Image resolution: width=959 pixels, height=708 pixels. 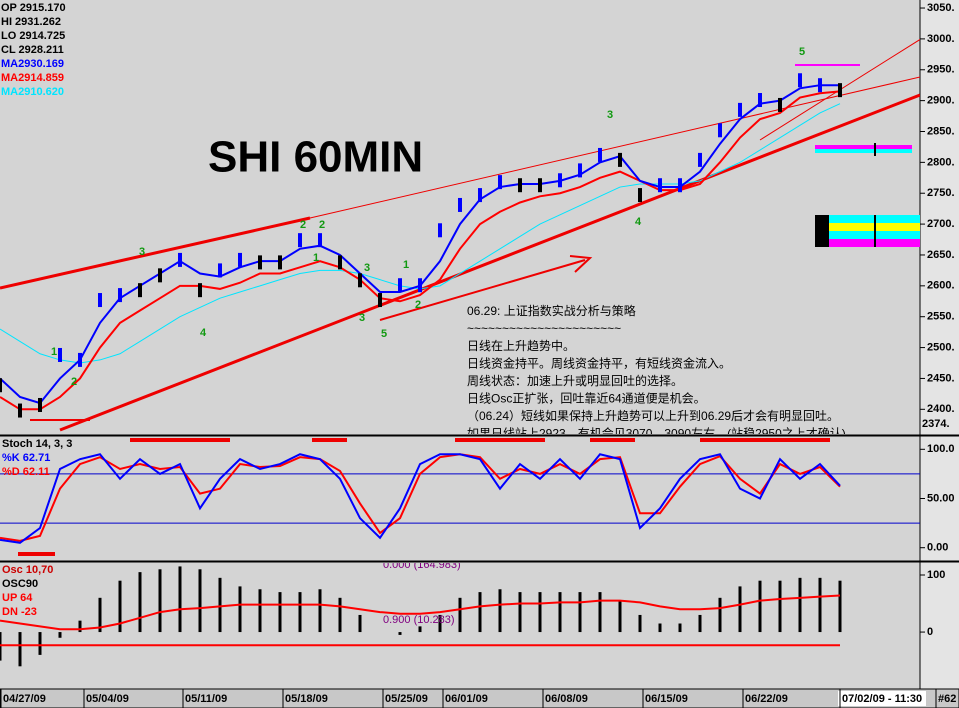 What do you see at coordinates (802, 52) in the screenshot?
I see `wave-label: 5` at bounding box center [802, 52].